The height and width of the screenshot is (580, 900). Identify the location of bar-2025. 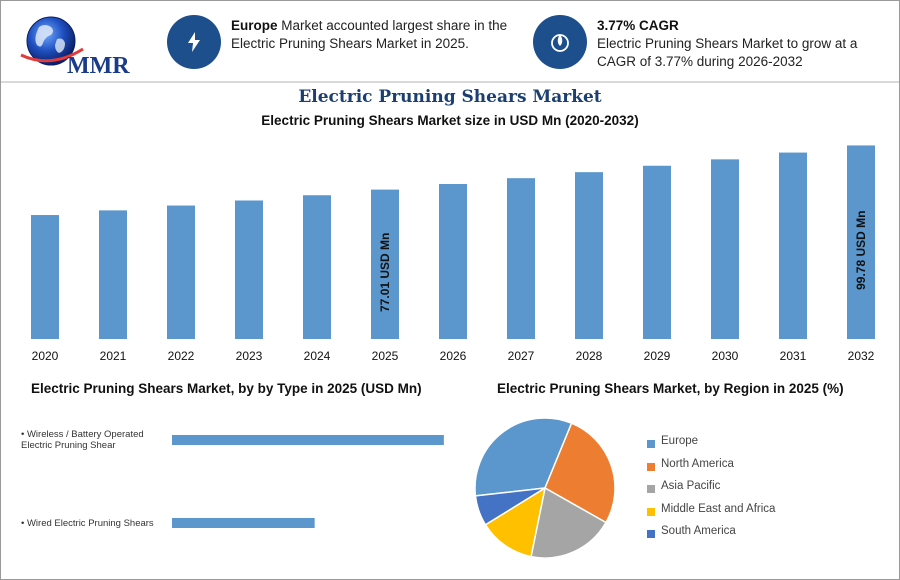
(385, 264).